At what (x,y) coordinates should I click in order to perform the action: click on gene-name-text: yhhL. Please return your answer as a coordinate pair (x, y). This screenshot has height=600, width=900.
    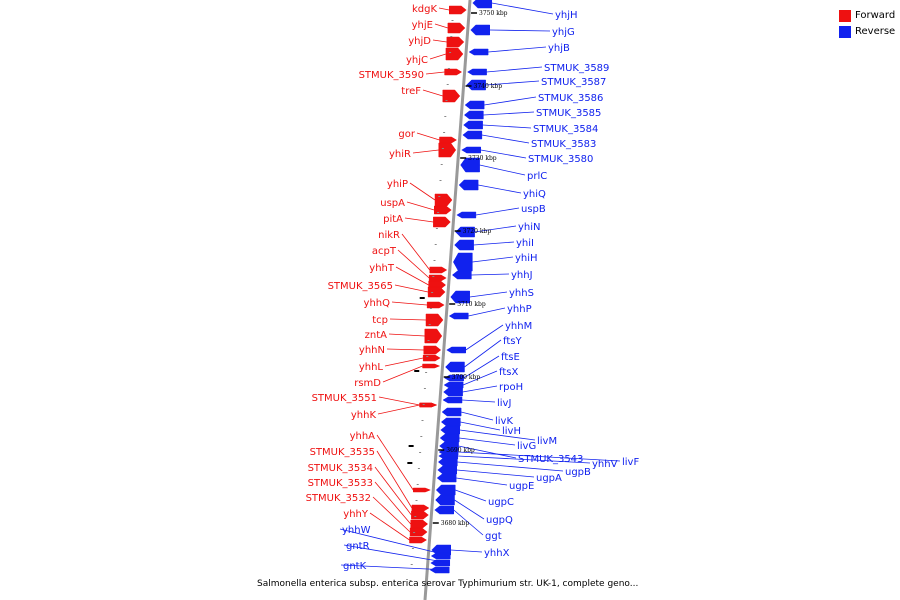
    Looking at the image, I should click on (371, 367).